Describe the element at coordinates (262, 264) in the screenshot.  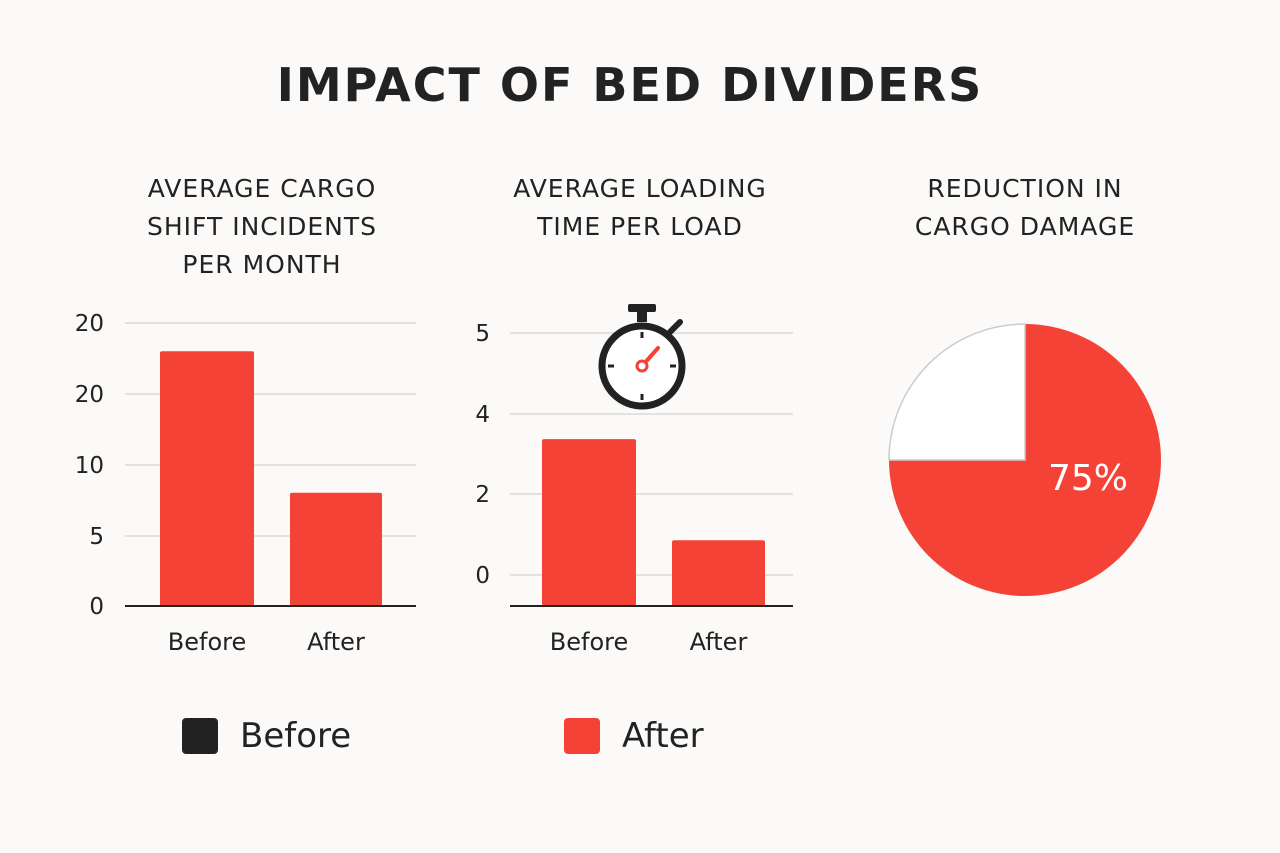
I see `chart-title-line: PER MONTH` at that location.